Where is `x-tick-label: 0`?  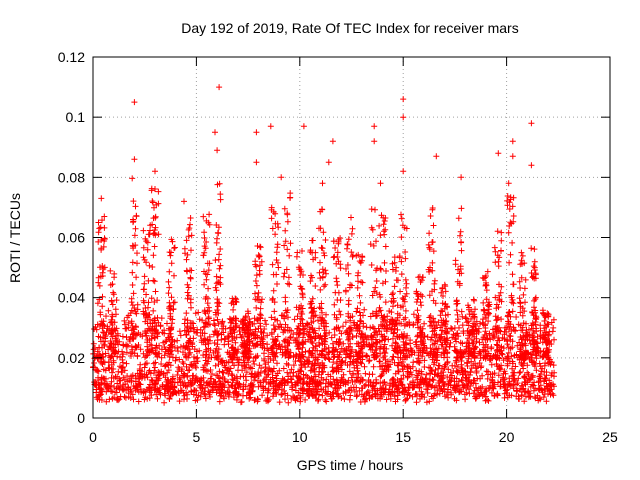
x-tick-label: 0 is located at coordinates (93, 437).